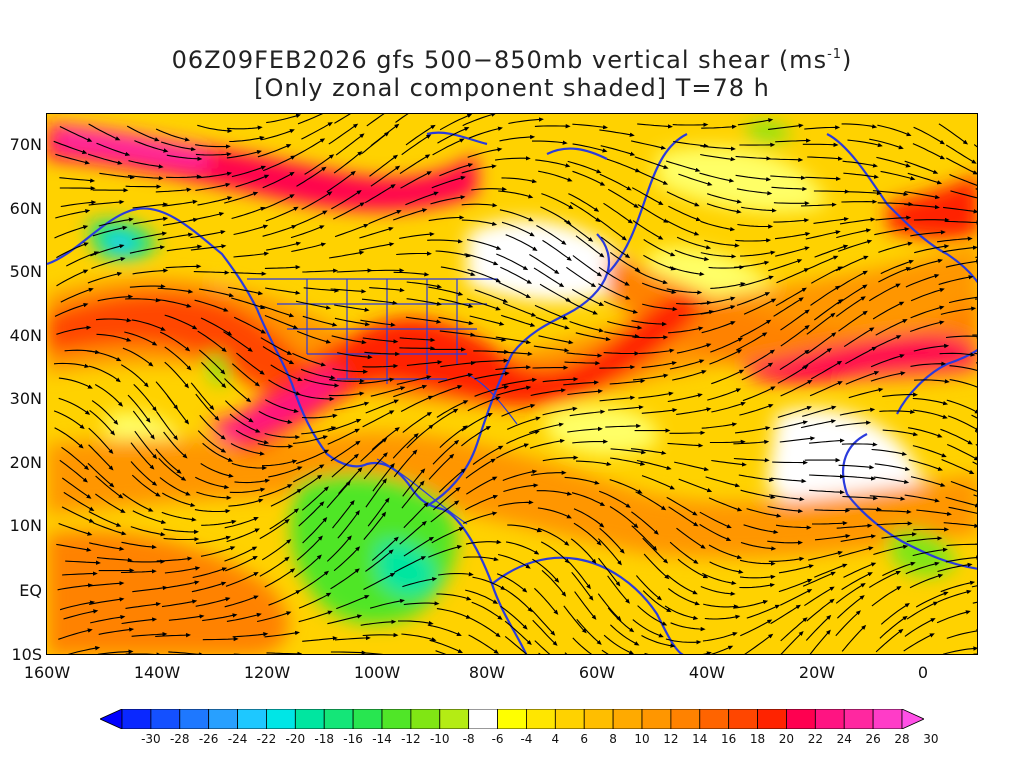 The height and width of the screenshot is (768, 1024). What do you see at coordinates (377, 672) in the screenshot?
I see `lon-label: 100W` at bounding box center [377, 672].